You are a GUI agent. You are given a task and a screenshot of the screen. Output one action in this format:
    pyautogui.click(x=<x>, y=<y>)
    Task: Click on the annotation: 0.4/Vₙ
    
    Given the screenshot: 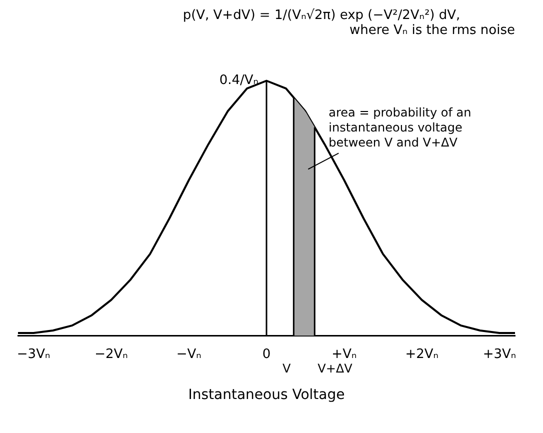 What is the action you would take?
    pyautogui.click(x=238, y=80)
    